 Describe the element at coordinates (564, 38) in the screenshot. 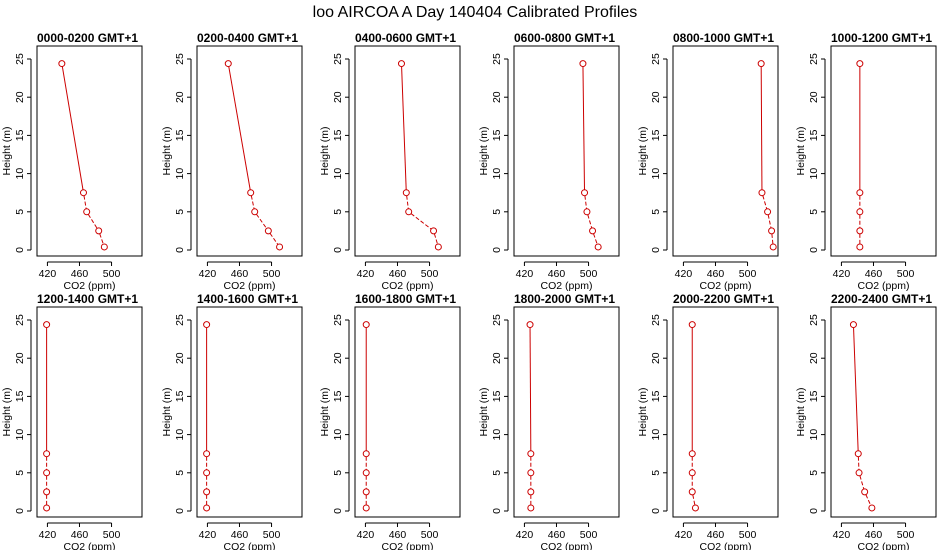

I see `panel-title: 0600-0800 GMT+1` at that location.